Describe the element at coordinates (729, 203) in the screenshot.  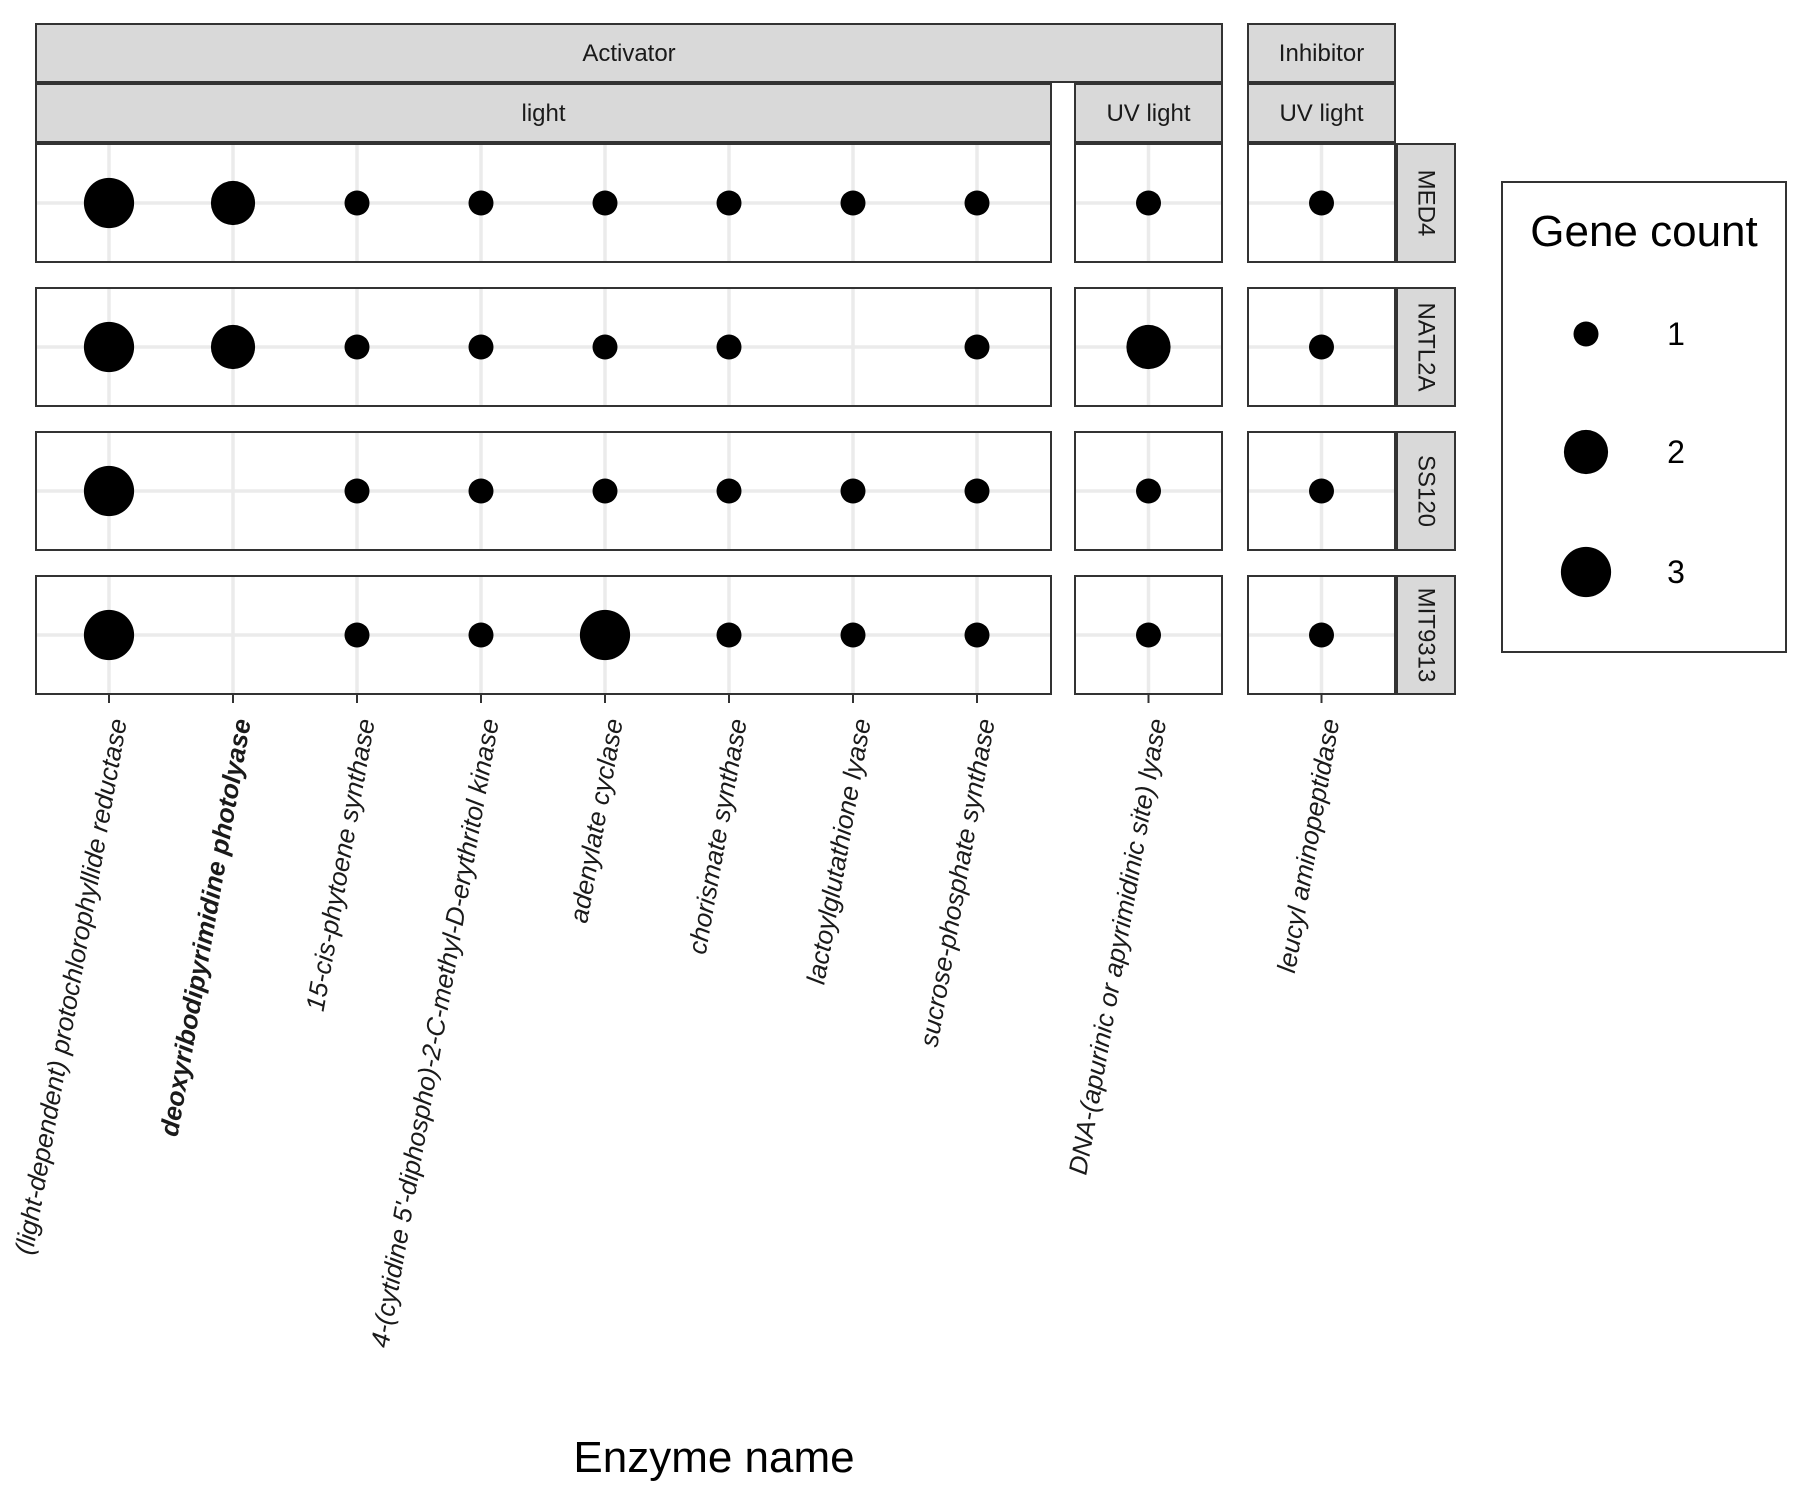
I see `point-med4-chorismate-synthase` at that location.